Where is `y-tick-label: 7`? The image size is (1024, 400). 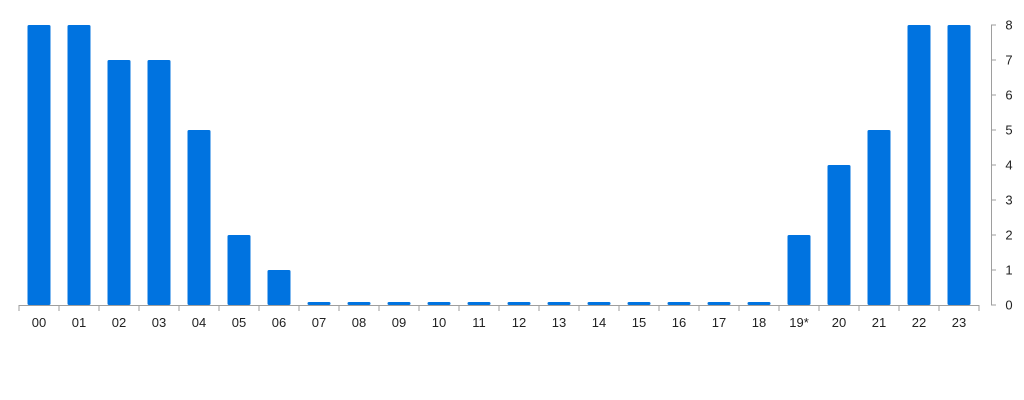
y-tick-label: 7 is located at coordinates (1008, 60).